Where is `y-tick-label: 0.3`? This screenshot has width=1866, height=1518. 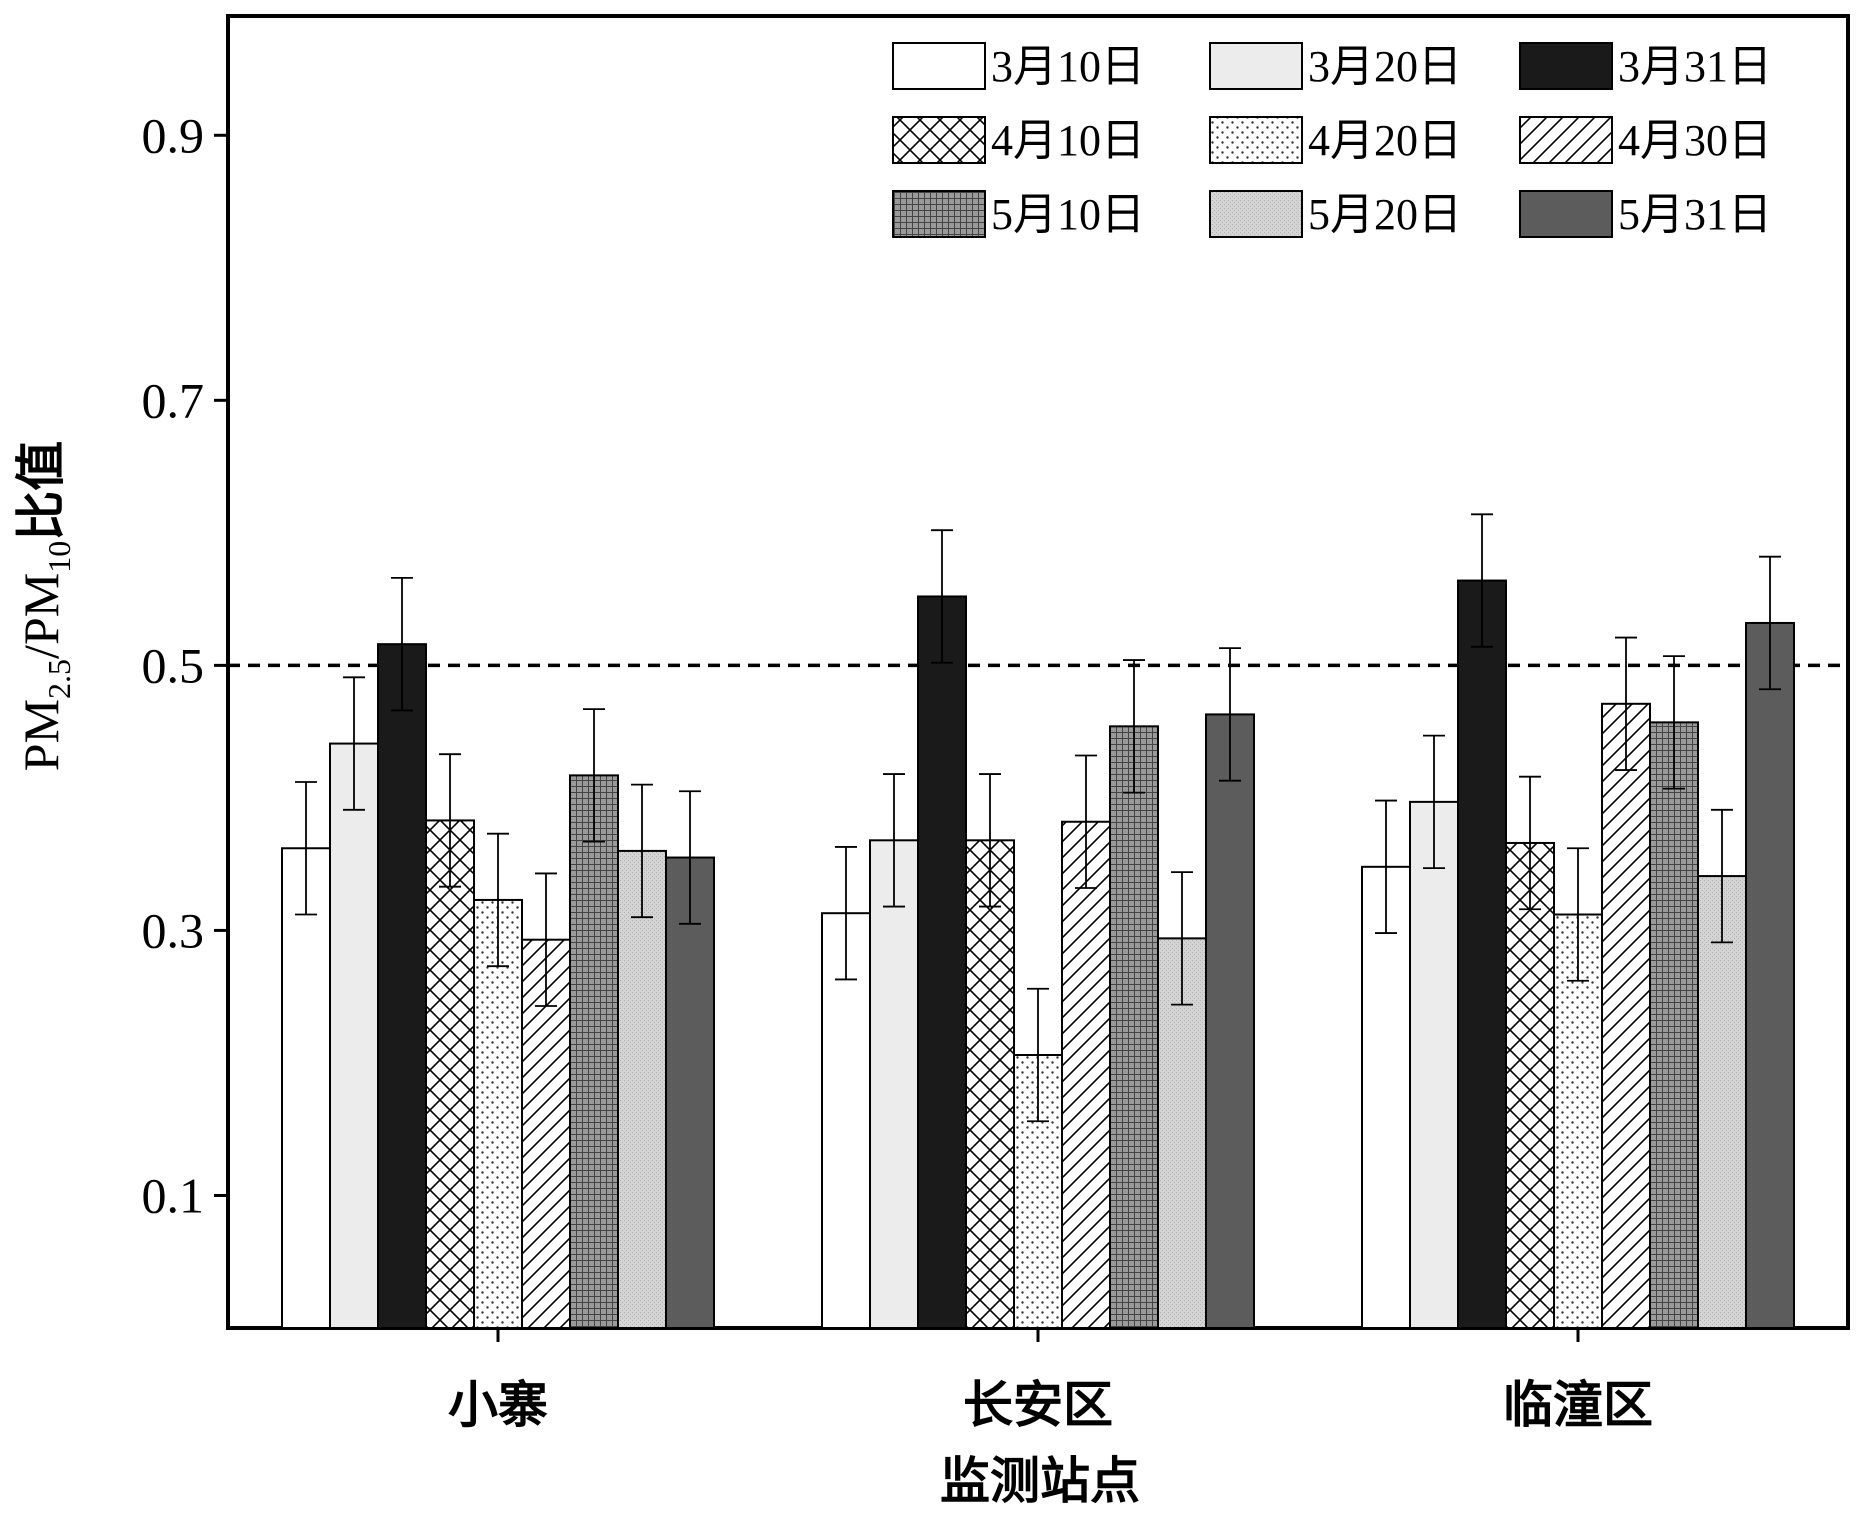
y-tick-label: 0.3 is located at coordinates (173, 930).